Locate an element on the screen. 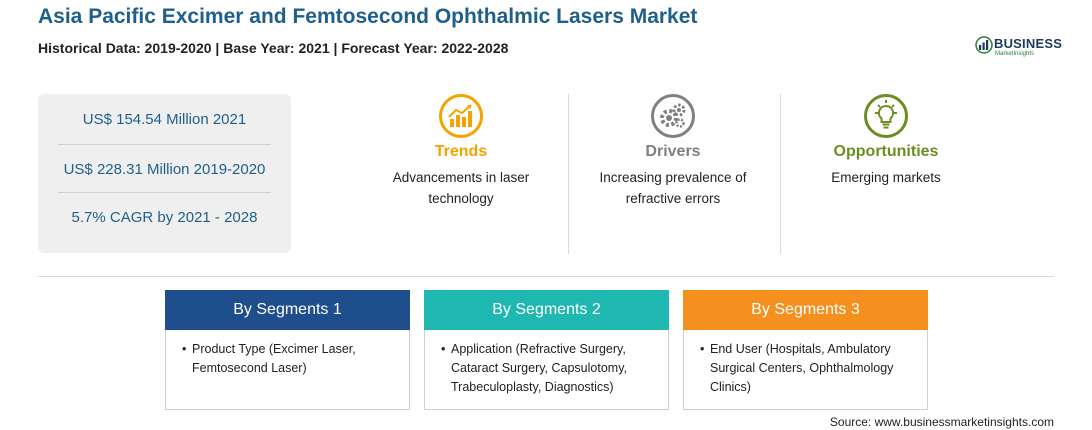 The image size is (1092, 430). opportunities-text: Emerging markets is located at coordinates (886, 177).